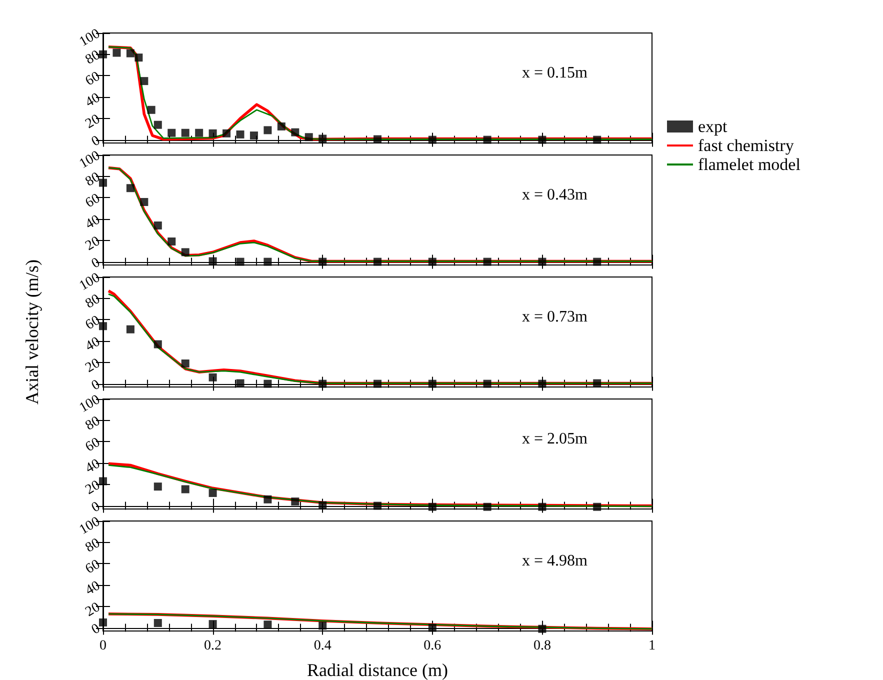 The width and height of the screenshot is (883, 680). I want to click on legend-label: expt, so click(713, 126).